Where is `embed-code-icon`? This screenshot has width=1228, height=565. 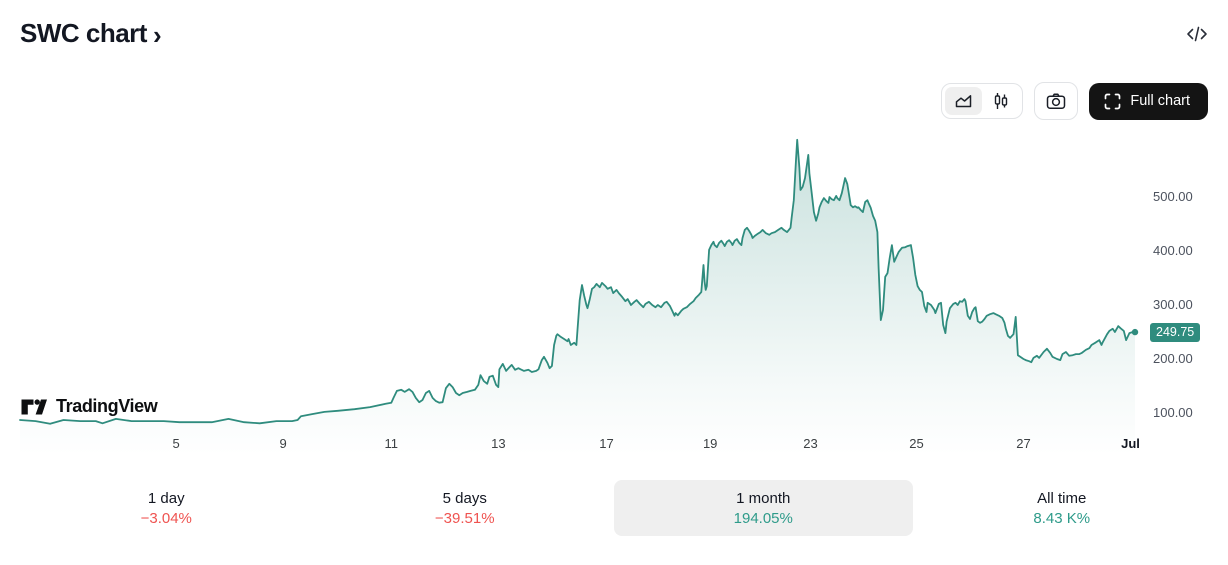
embed-code-icon is located at coordinates (1197, 34).